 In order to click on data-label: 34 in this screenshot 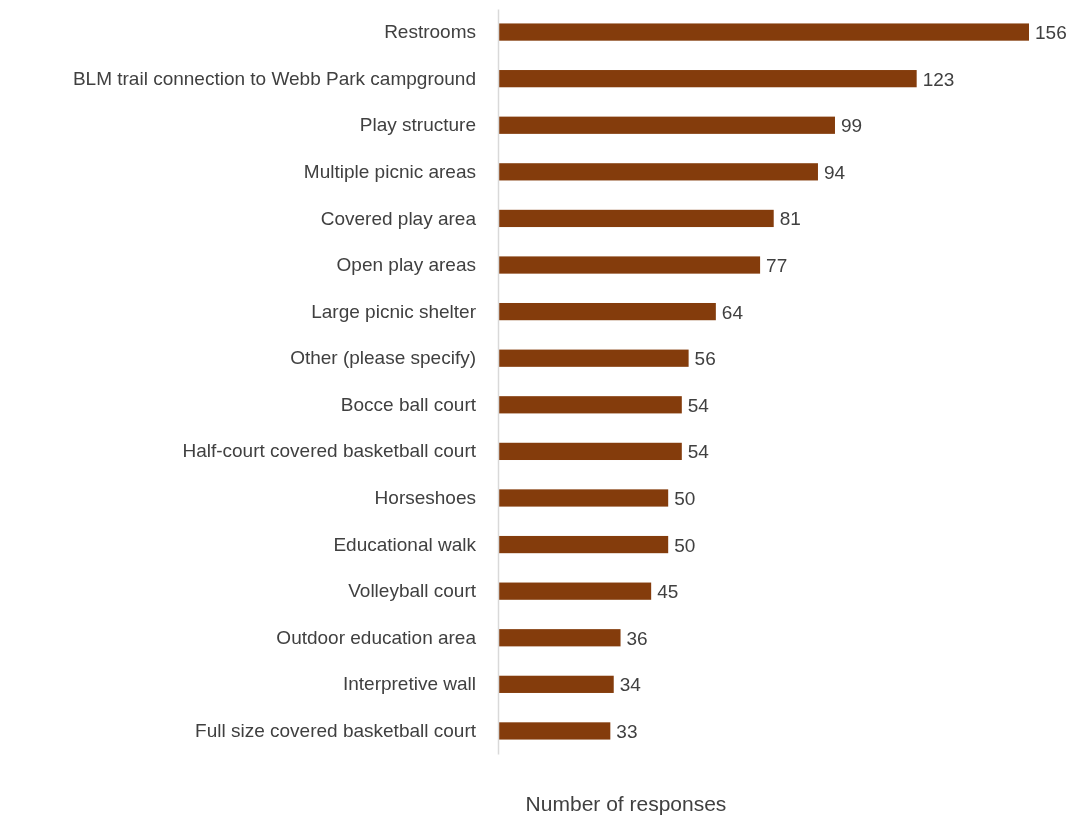, I will do `click(630, 685)`.